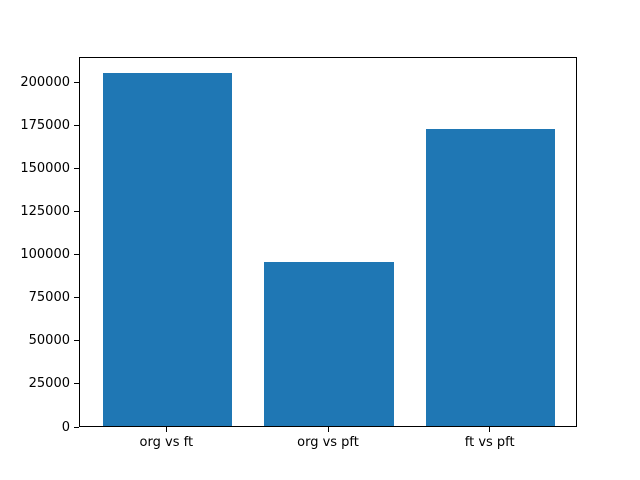 This screenshot has width=640, height=480. What do you see at coordinates (491, 277) in the screenshot?
I see `bar-ft-vs-pft` at bounding box center [491, 277].